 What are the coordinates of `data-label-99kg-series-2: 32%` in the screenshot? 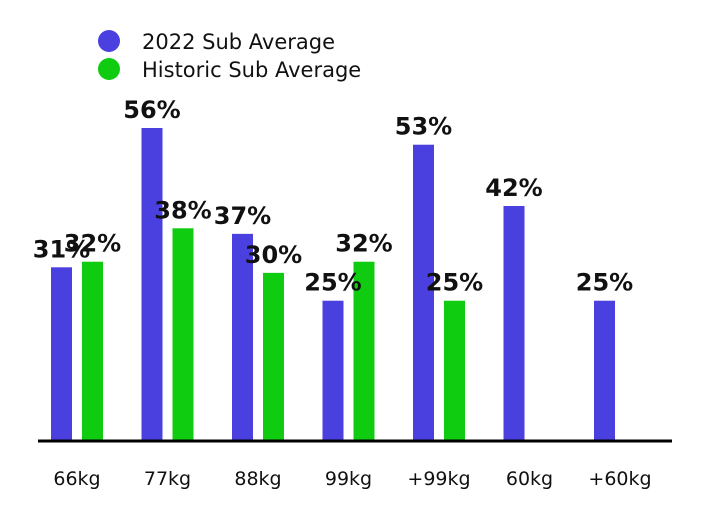 It's located at (363, 244).